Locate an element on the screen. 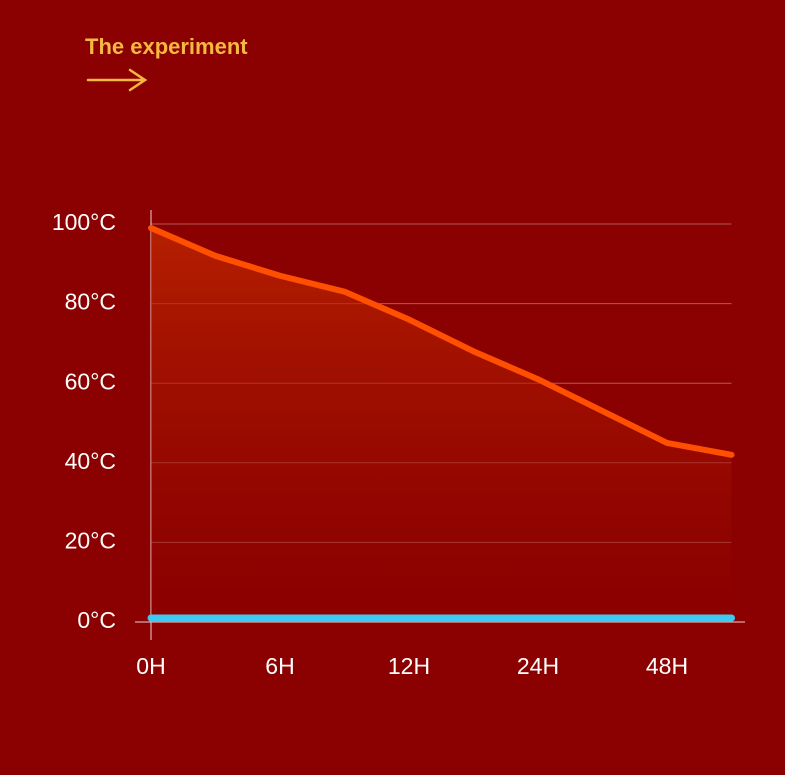 This screenshot has height=775, width=785. x-tick-label: 24H is located at coordinates (538, 666).